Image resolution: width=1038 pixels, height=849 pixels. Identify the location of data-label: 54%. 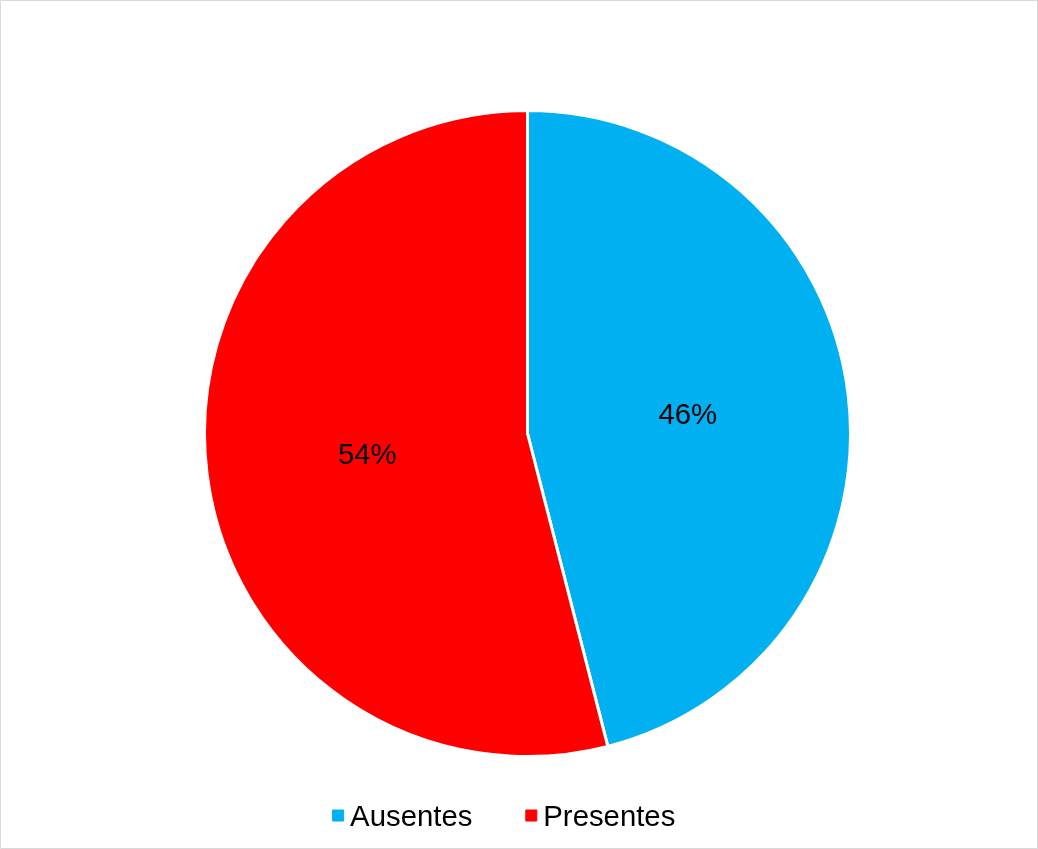
(367, 454).